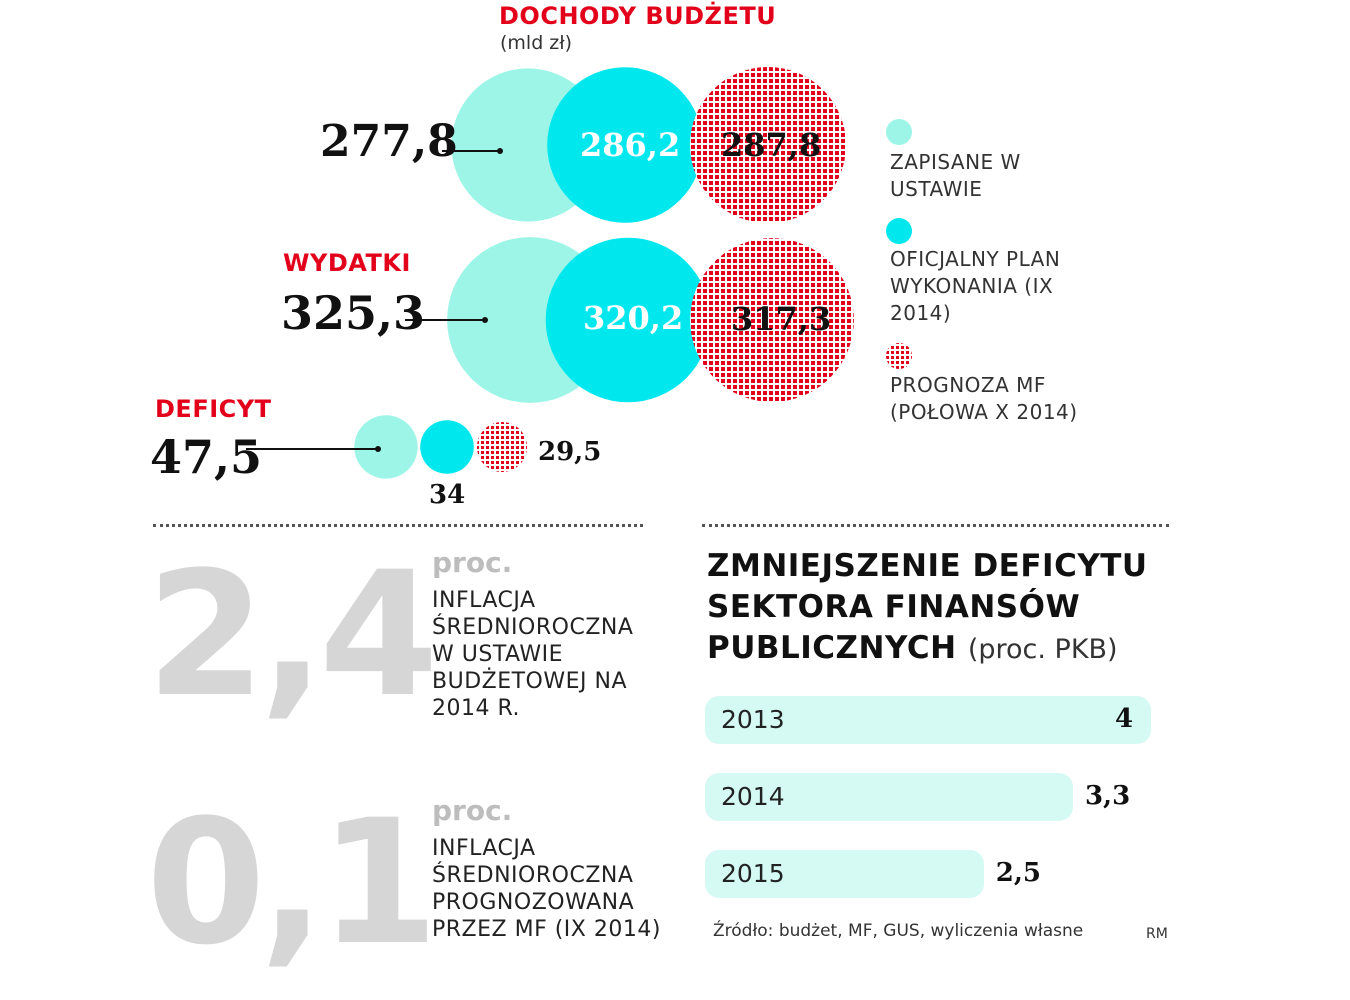  Describe the element at coordinates (1157, 934) in the screenshot. I see `author-initials: RM` at that location.